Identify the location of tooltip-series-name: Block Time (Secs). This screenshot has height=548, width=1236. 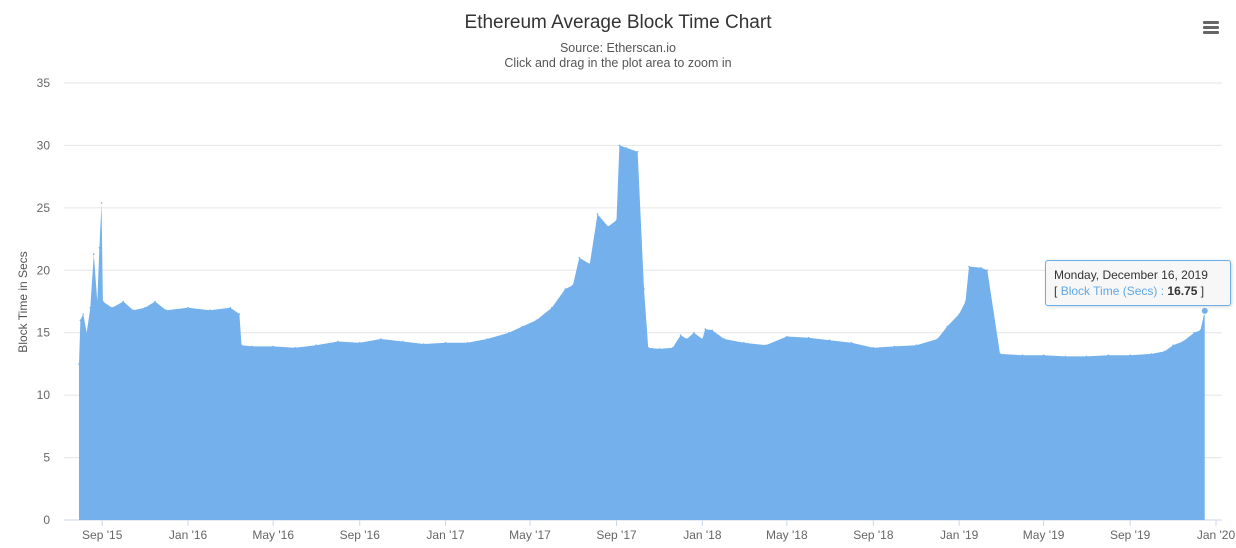
(1109, 291).